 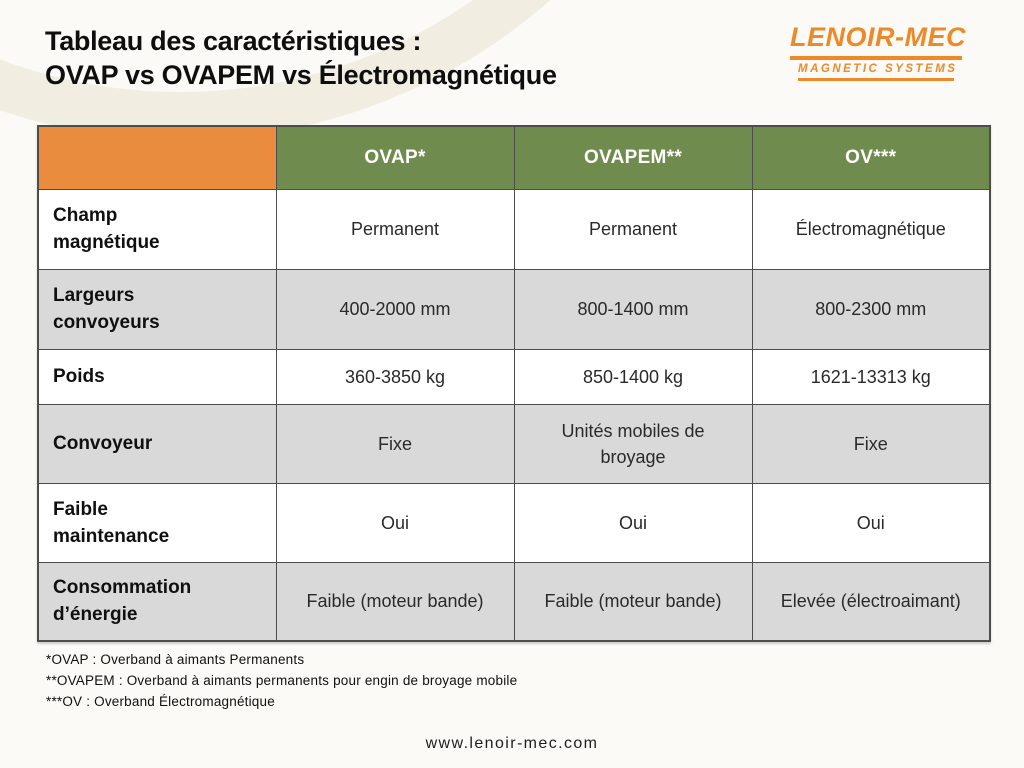 I want to click on logo-tagline: MAGNETIC SYSTEMS, so click(x=876, y=72).